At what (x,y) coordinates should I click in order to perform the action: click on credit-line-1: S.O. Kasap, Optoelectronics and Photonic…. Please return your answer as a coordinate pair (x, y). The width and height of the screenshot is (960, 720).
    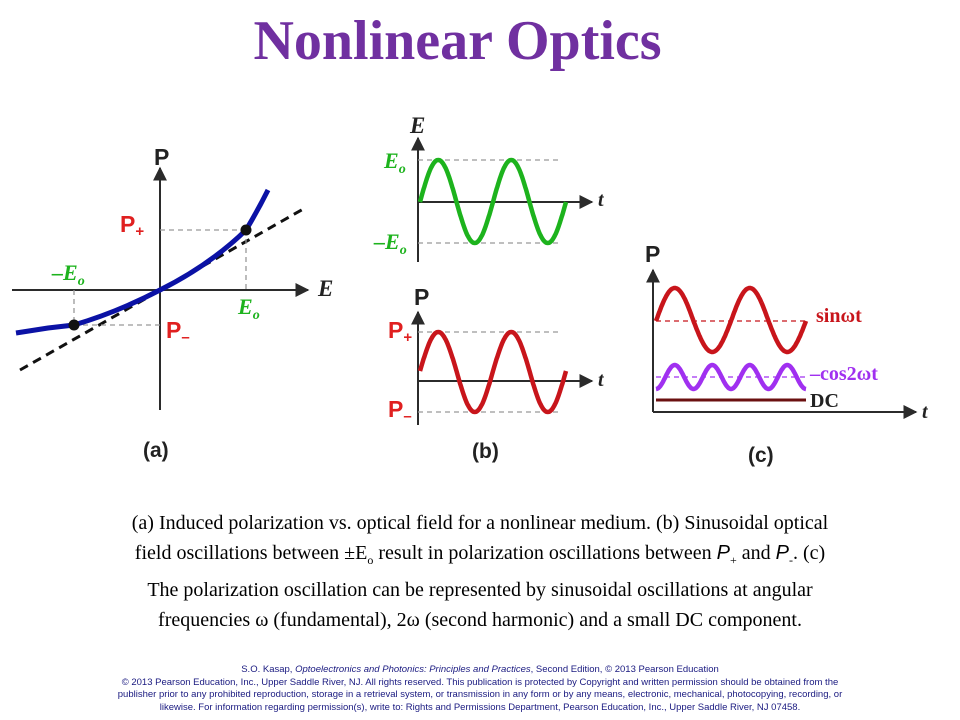
    Looking at the image, I should click on (480, 669).